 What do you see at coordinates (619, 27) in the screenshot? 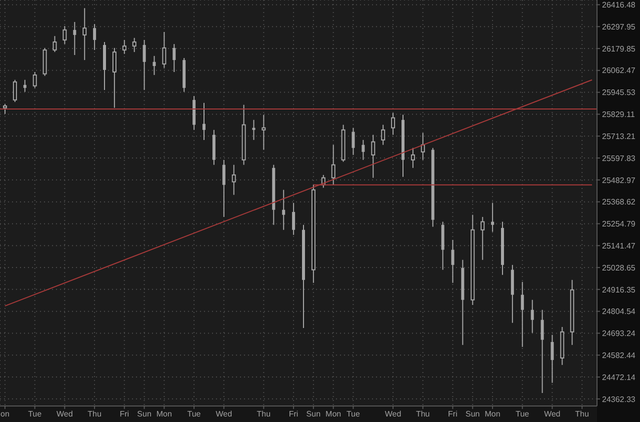
I see `y-tick-label: 26297.95` at bounding box center [619, 27].